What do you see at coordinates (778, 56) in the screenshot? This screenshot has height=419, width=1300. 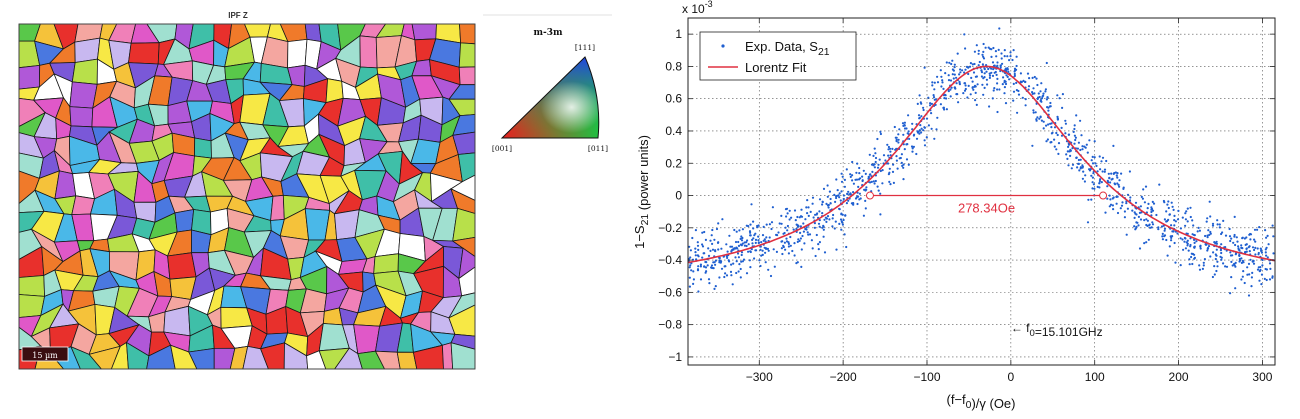 I see `legend: Exp. Data, S21 Lorentz Fit` at bounding box center [778, 56].